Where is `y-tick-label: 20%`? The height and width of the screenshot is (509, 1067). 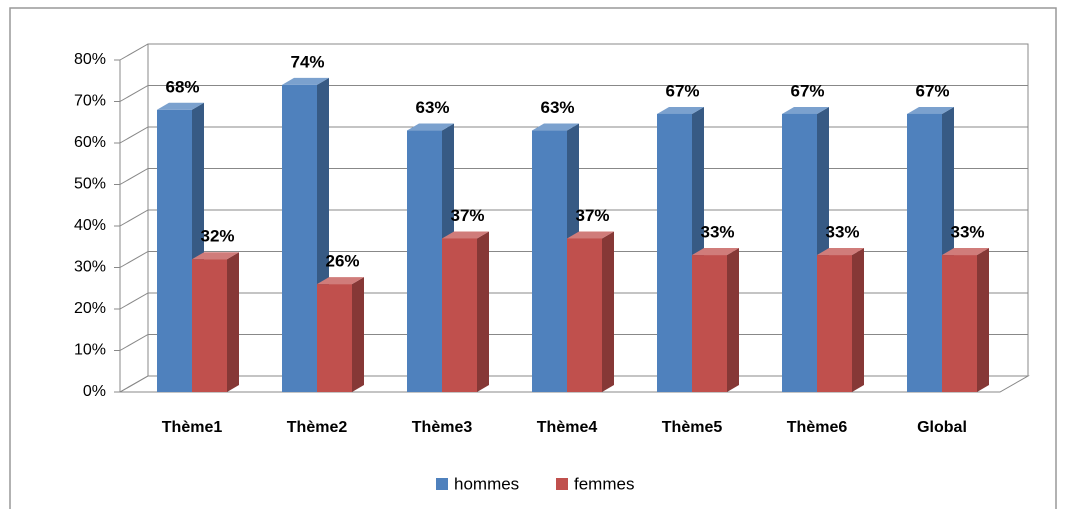
y-tick-label: 20% is located at coordinates (90, 308).